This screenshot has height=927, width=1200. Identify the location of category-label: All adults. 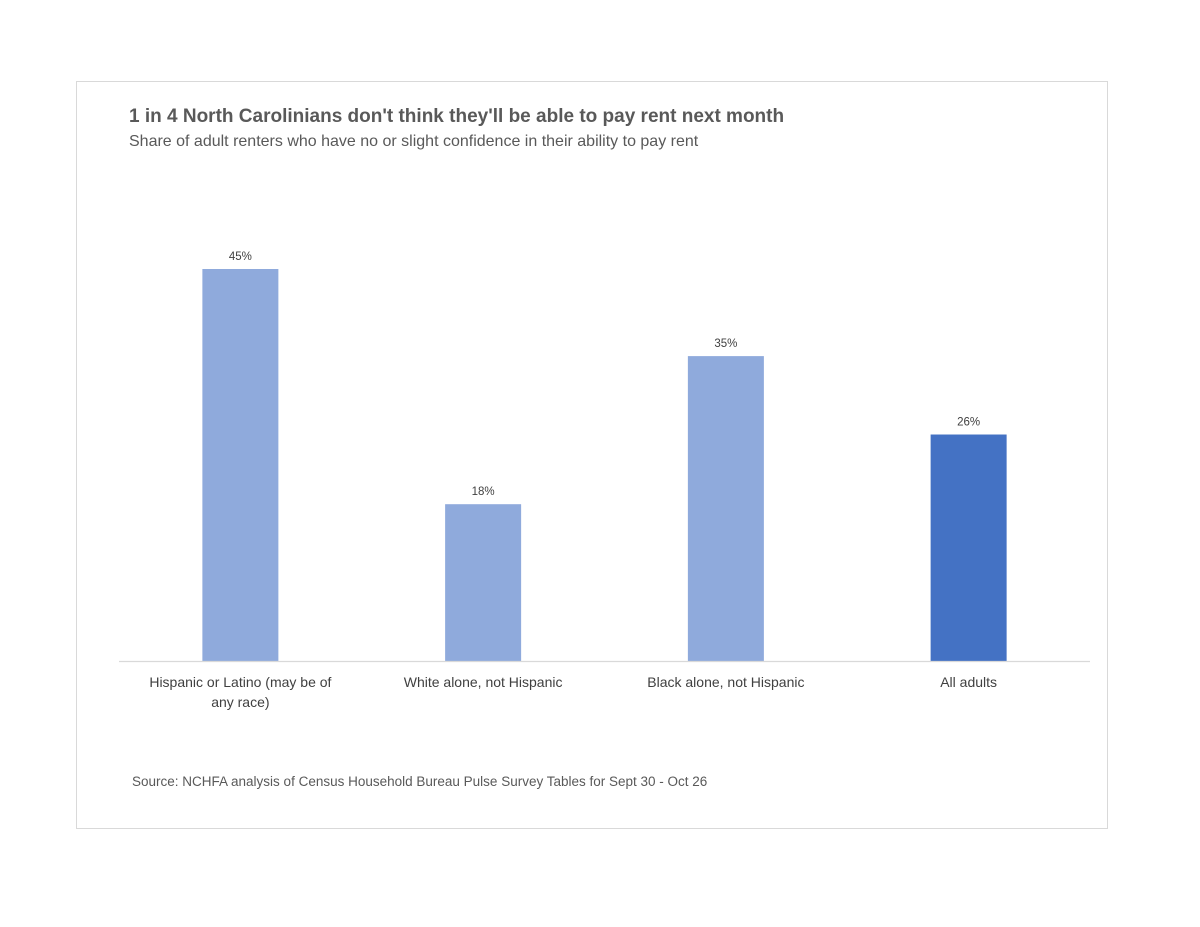
(968, 682).